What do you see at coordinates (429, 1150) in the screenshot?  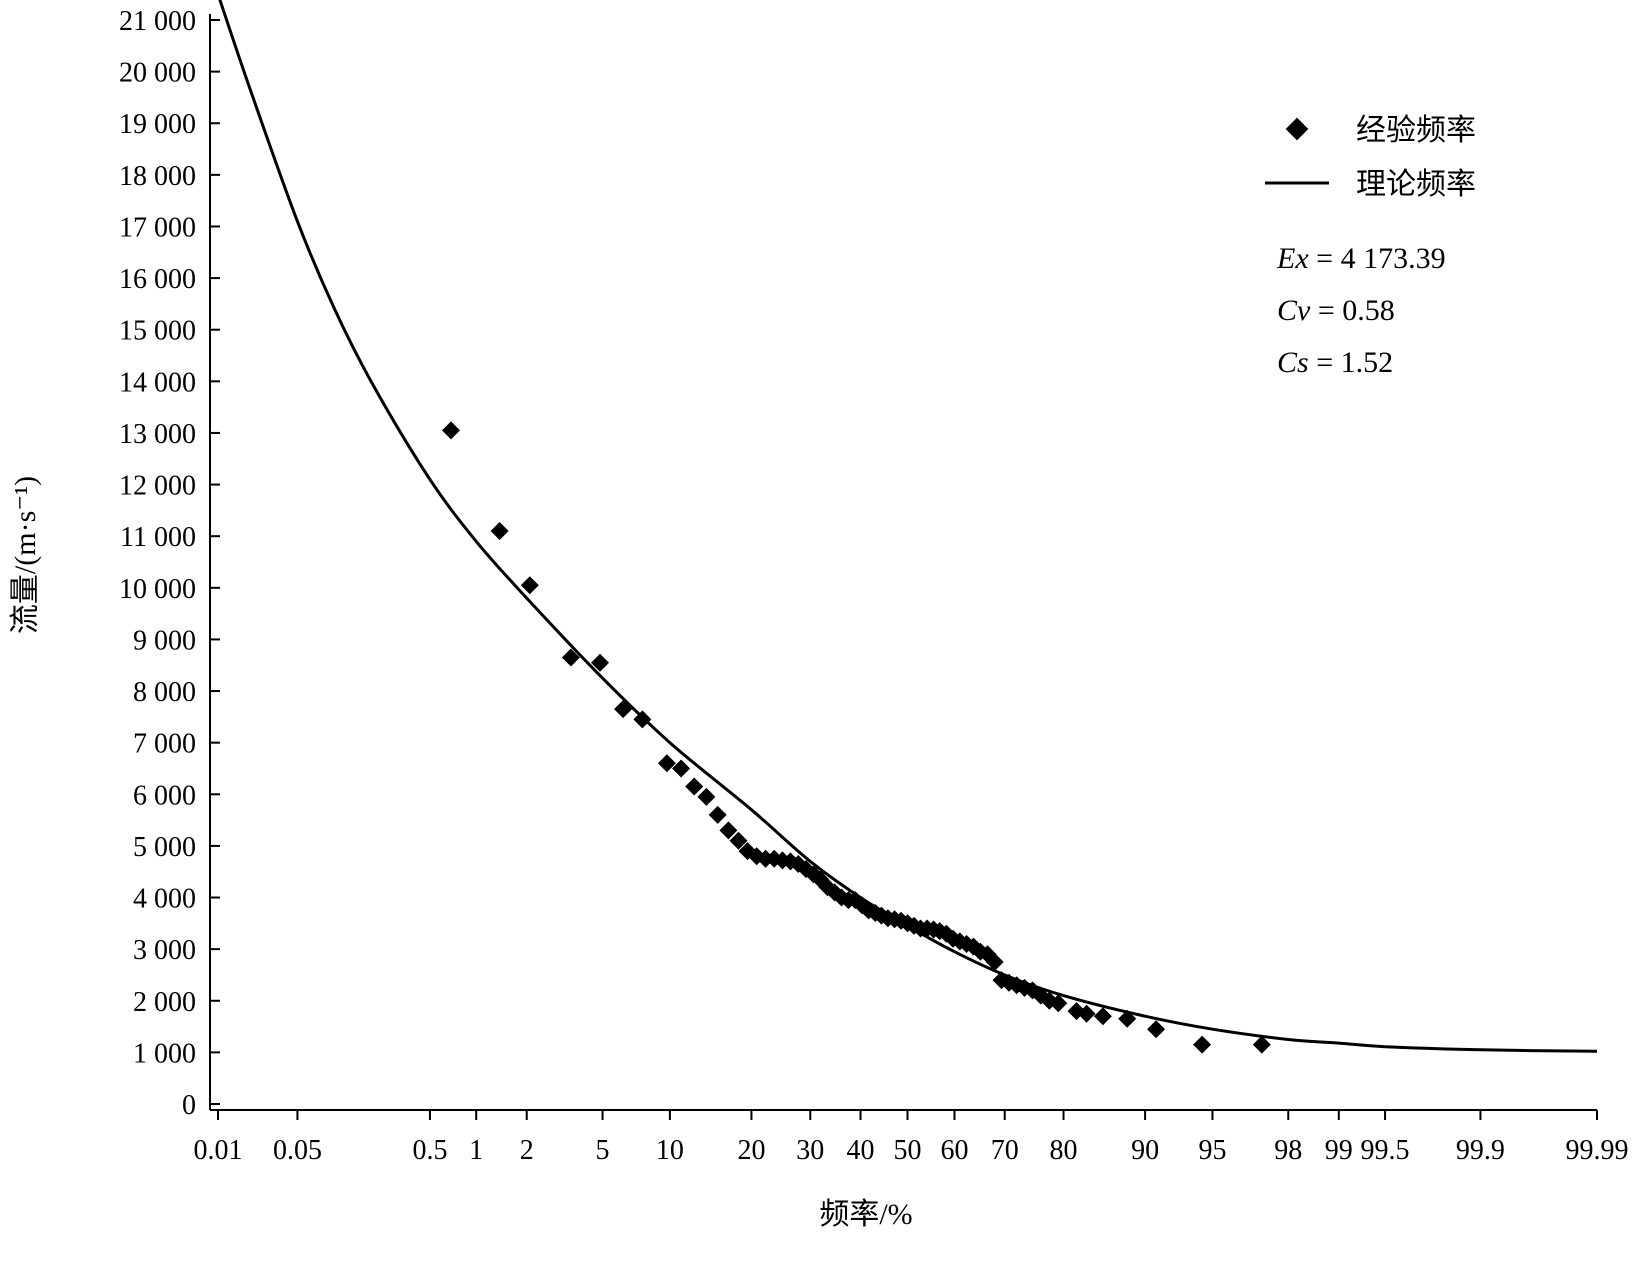 I see `x-tick-label: 0.5` at bounding box center [429, 1150].